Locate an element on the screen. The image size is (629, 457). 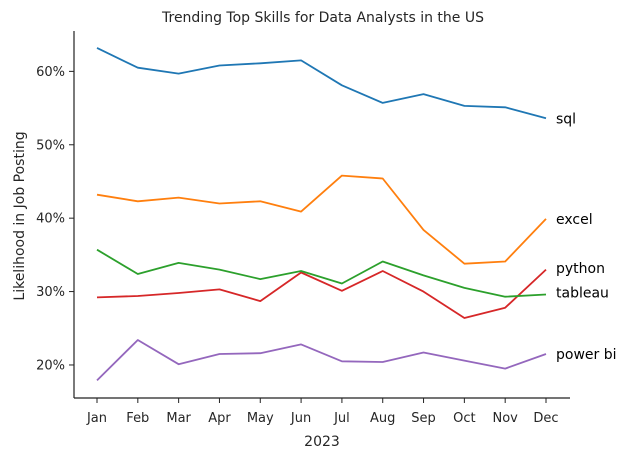
x-tick-label: Aug is located at coordinates (382, 418).